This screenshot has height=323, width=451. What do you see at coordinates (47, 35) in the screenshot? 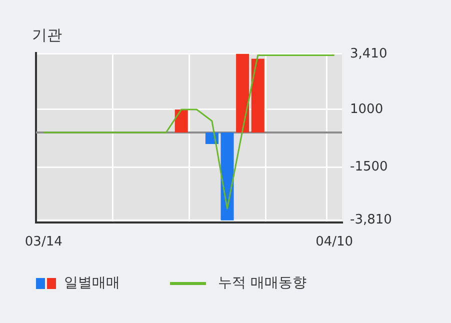
I see `chart-title: 기관` at bounding box center [47, 35].